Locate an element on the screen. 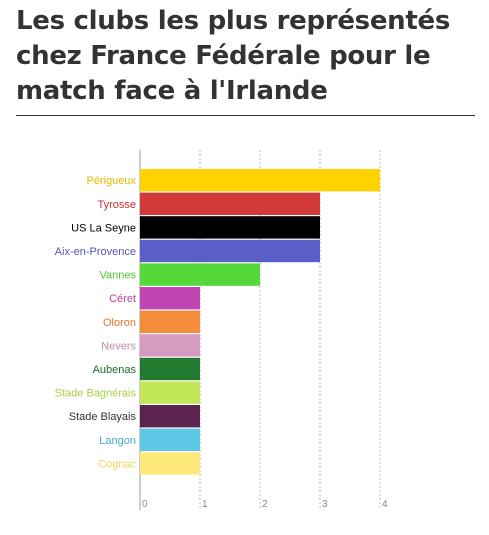 Image resolution: width=489 pixels, height=535 pixels. bar-stade-bagn-rais is located at coordinates (170, 392).